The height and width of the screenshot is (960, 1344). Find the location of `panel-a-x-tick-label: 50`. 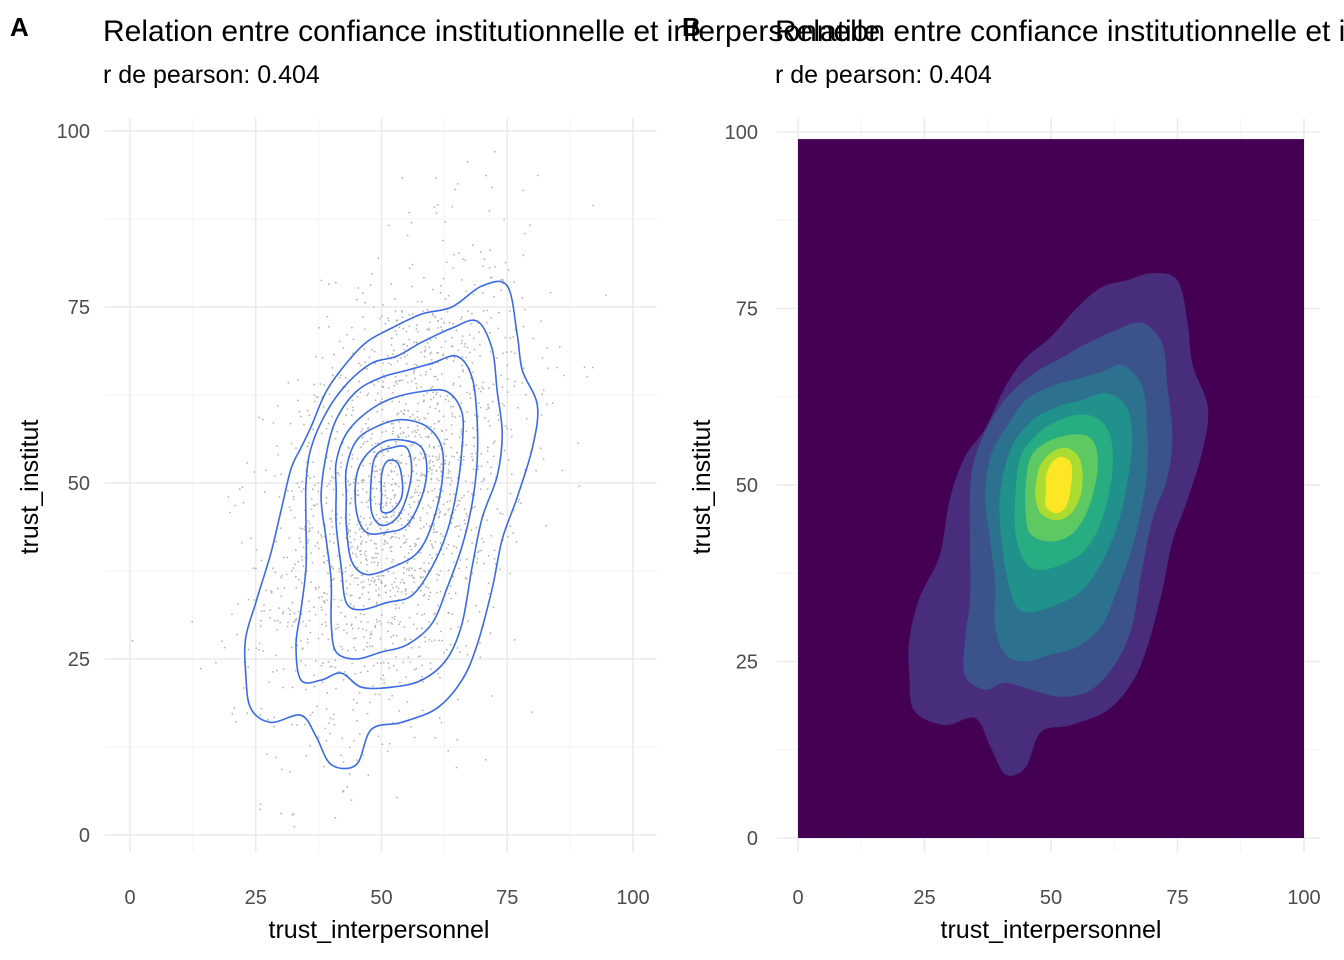

panel-a-x-tick-label: 50 is located at coordinates (381, 898).